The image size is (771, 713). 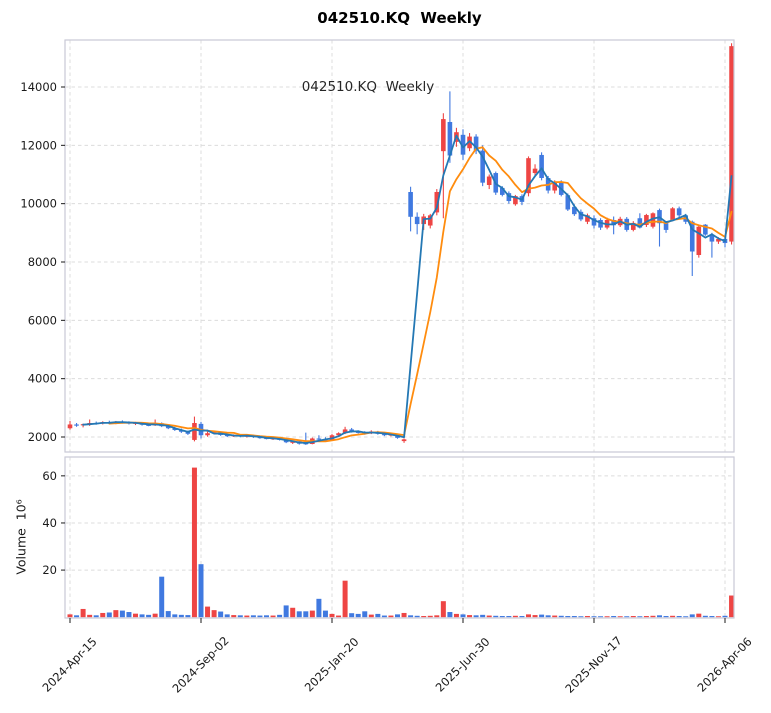 I want to click on date-tick-label: 2026-Apr-06, so click(x=725, y=665).